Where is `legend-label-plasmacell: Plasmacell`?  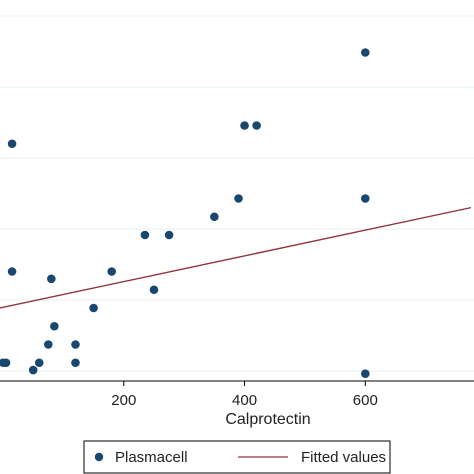 legend-label-plasmacell: Plasmacell is located at coordinates (151, 457).